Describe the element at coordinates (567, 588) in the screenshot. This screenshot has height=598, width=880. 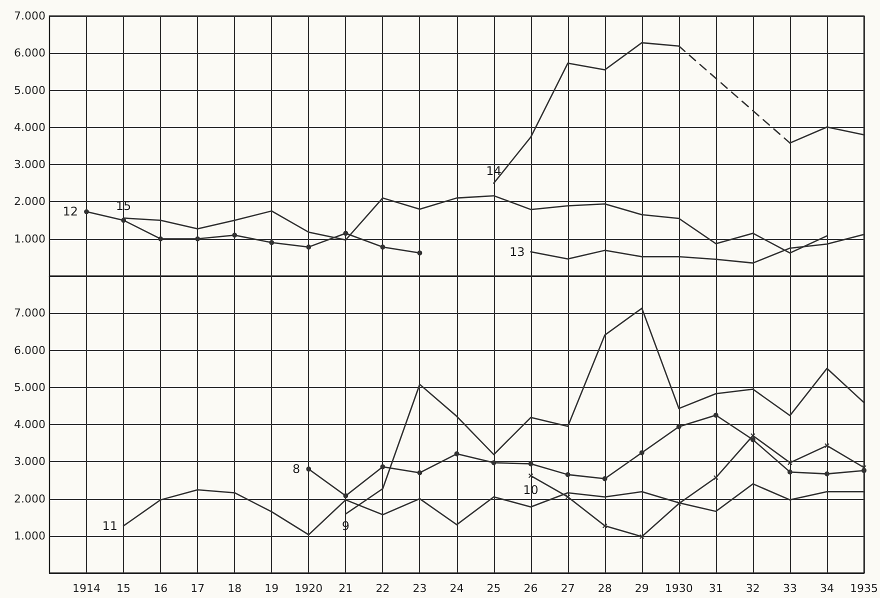
I see `x-tick-label: 27` at that location.